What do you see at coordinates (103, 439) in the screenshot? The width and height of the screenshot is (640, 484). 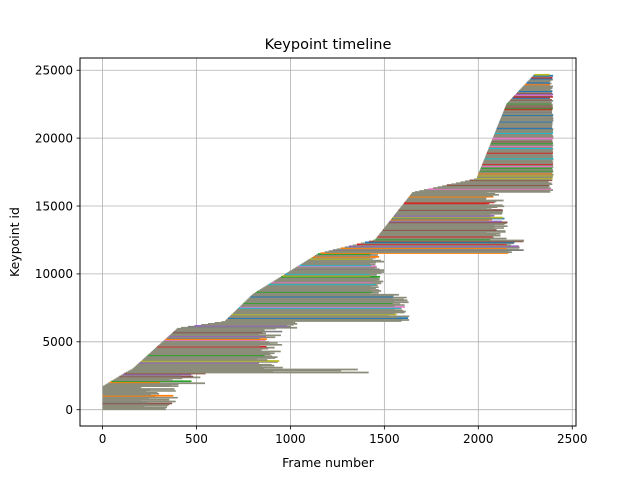 I see `x-tick-label: 0` at bounding box center [103, 439].